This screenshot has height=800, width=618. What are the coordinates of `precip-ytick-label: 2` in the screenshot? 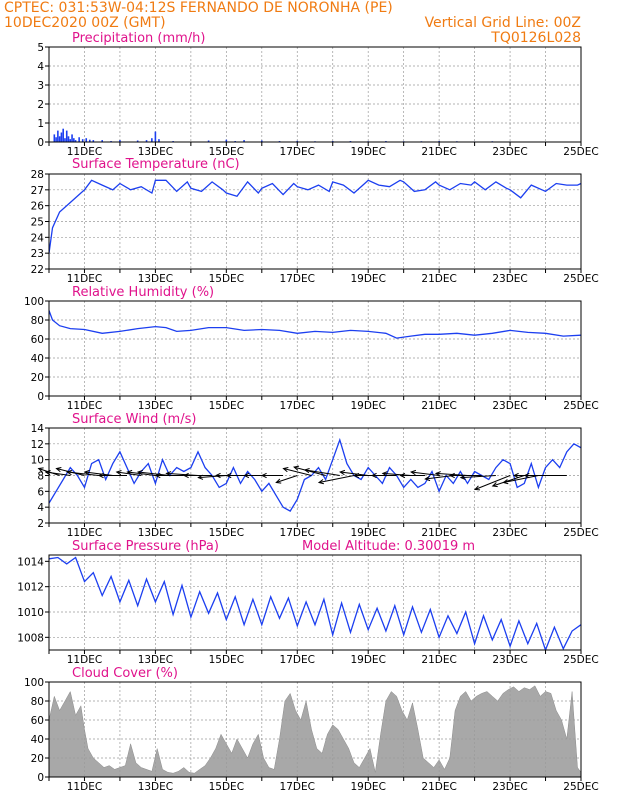 It's located at (40, 105).